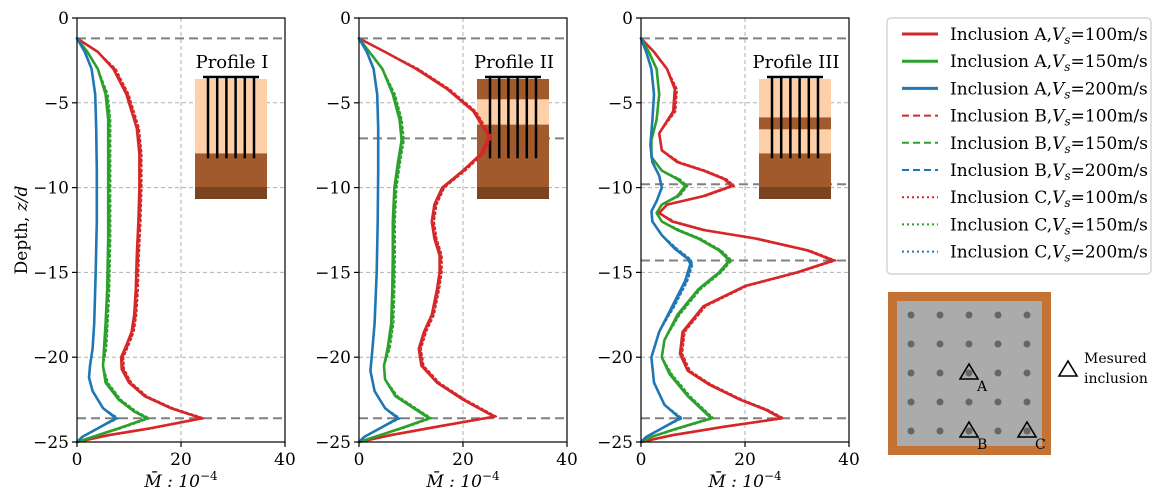 The image size is (1157, 497). I want to click on legend-entry: Inclusion C,Vs=150m/s, so click(1049, 226).